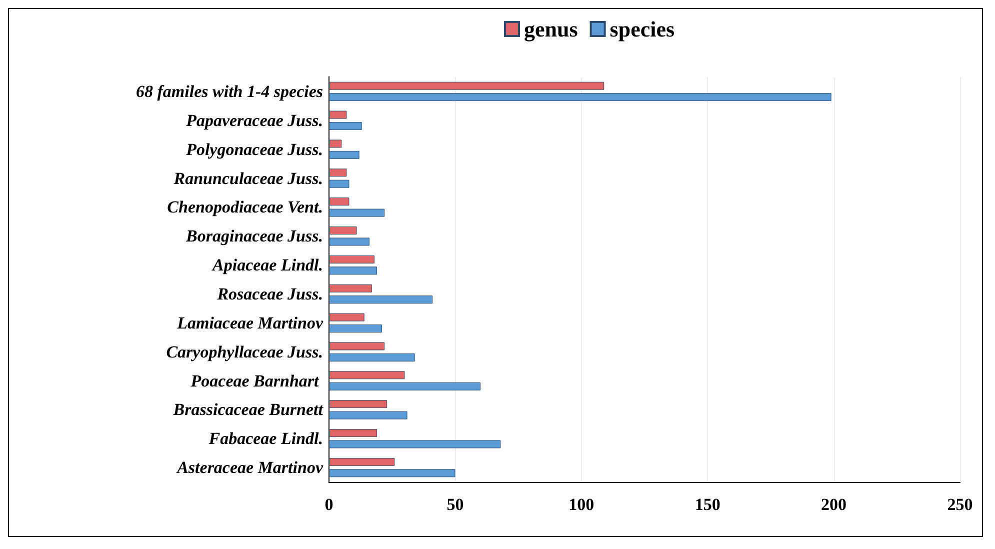  What do you see at coordinates (244, 352) in the screenshot?
I see `y-tick-label: Caryophyllaceae Juss.` at bounding box center [244, 352].